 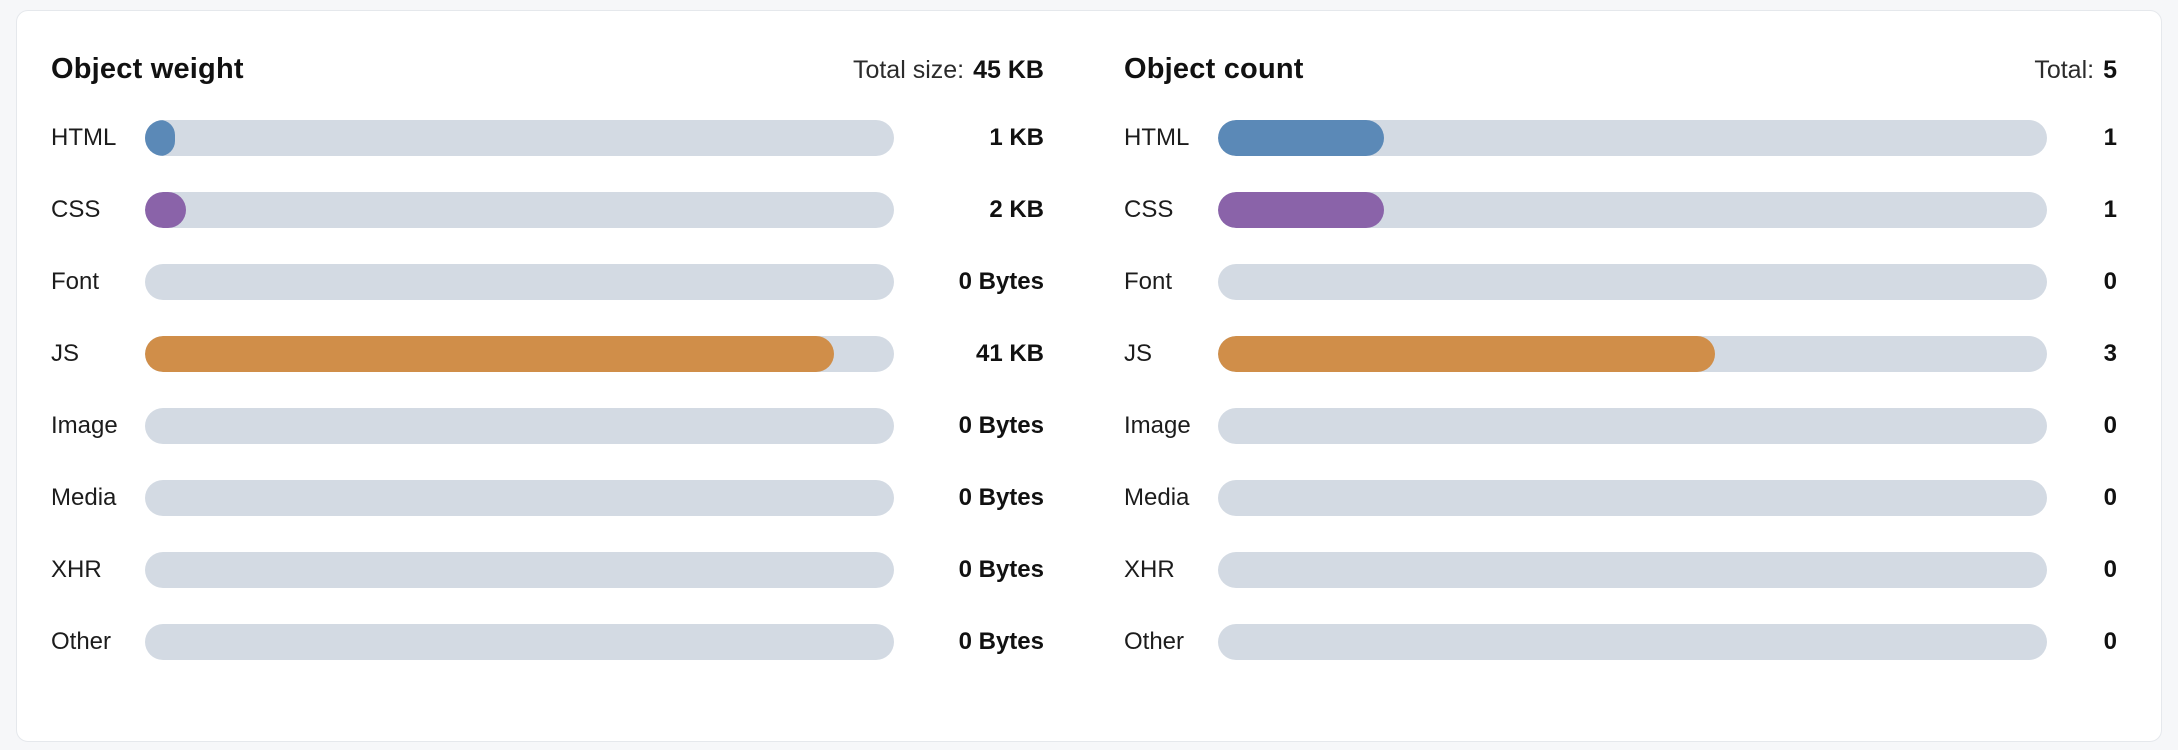 I want to click on chart-row: Image 0, so click(x=1620, y=426).